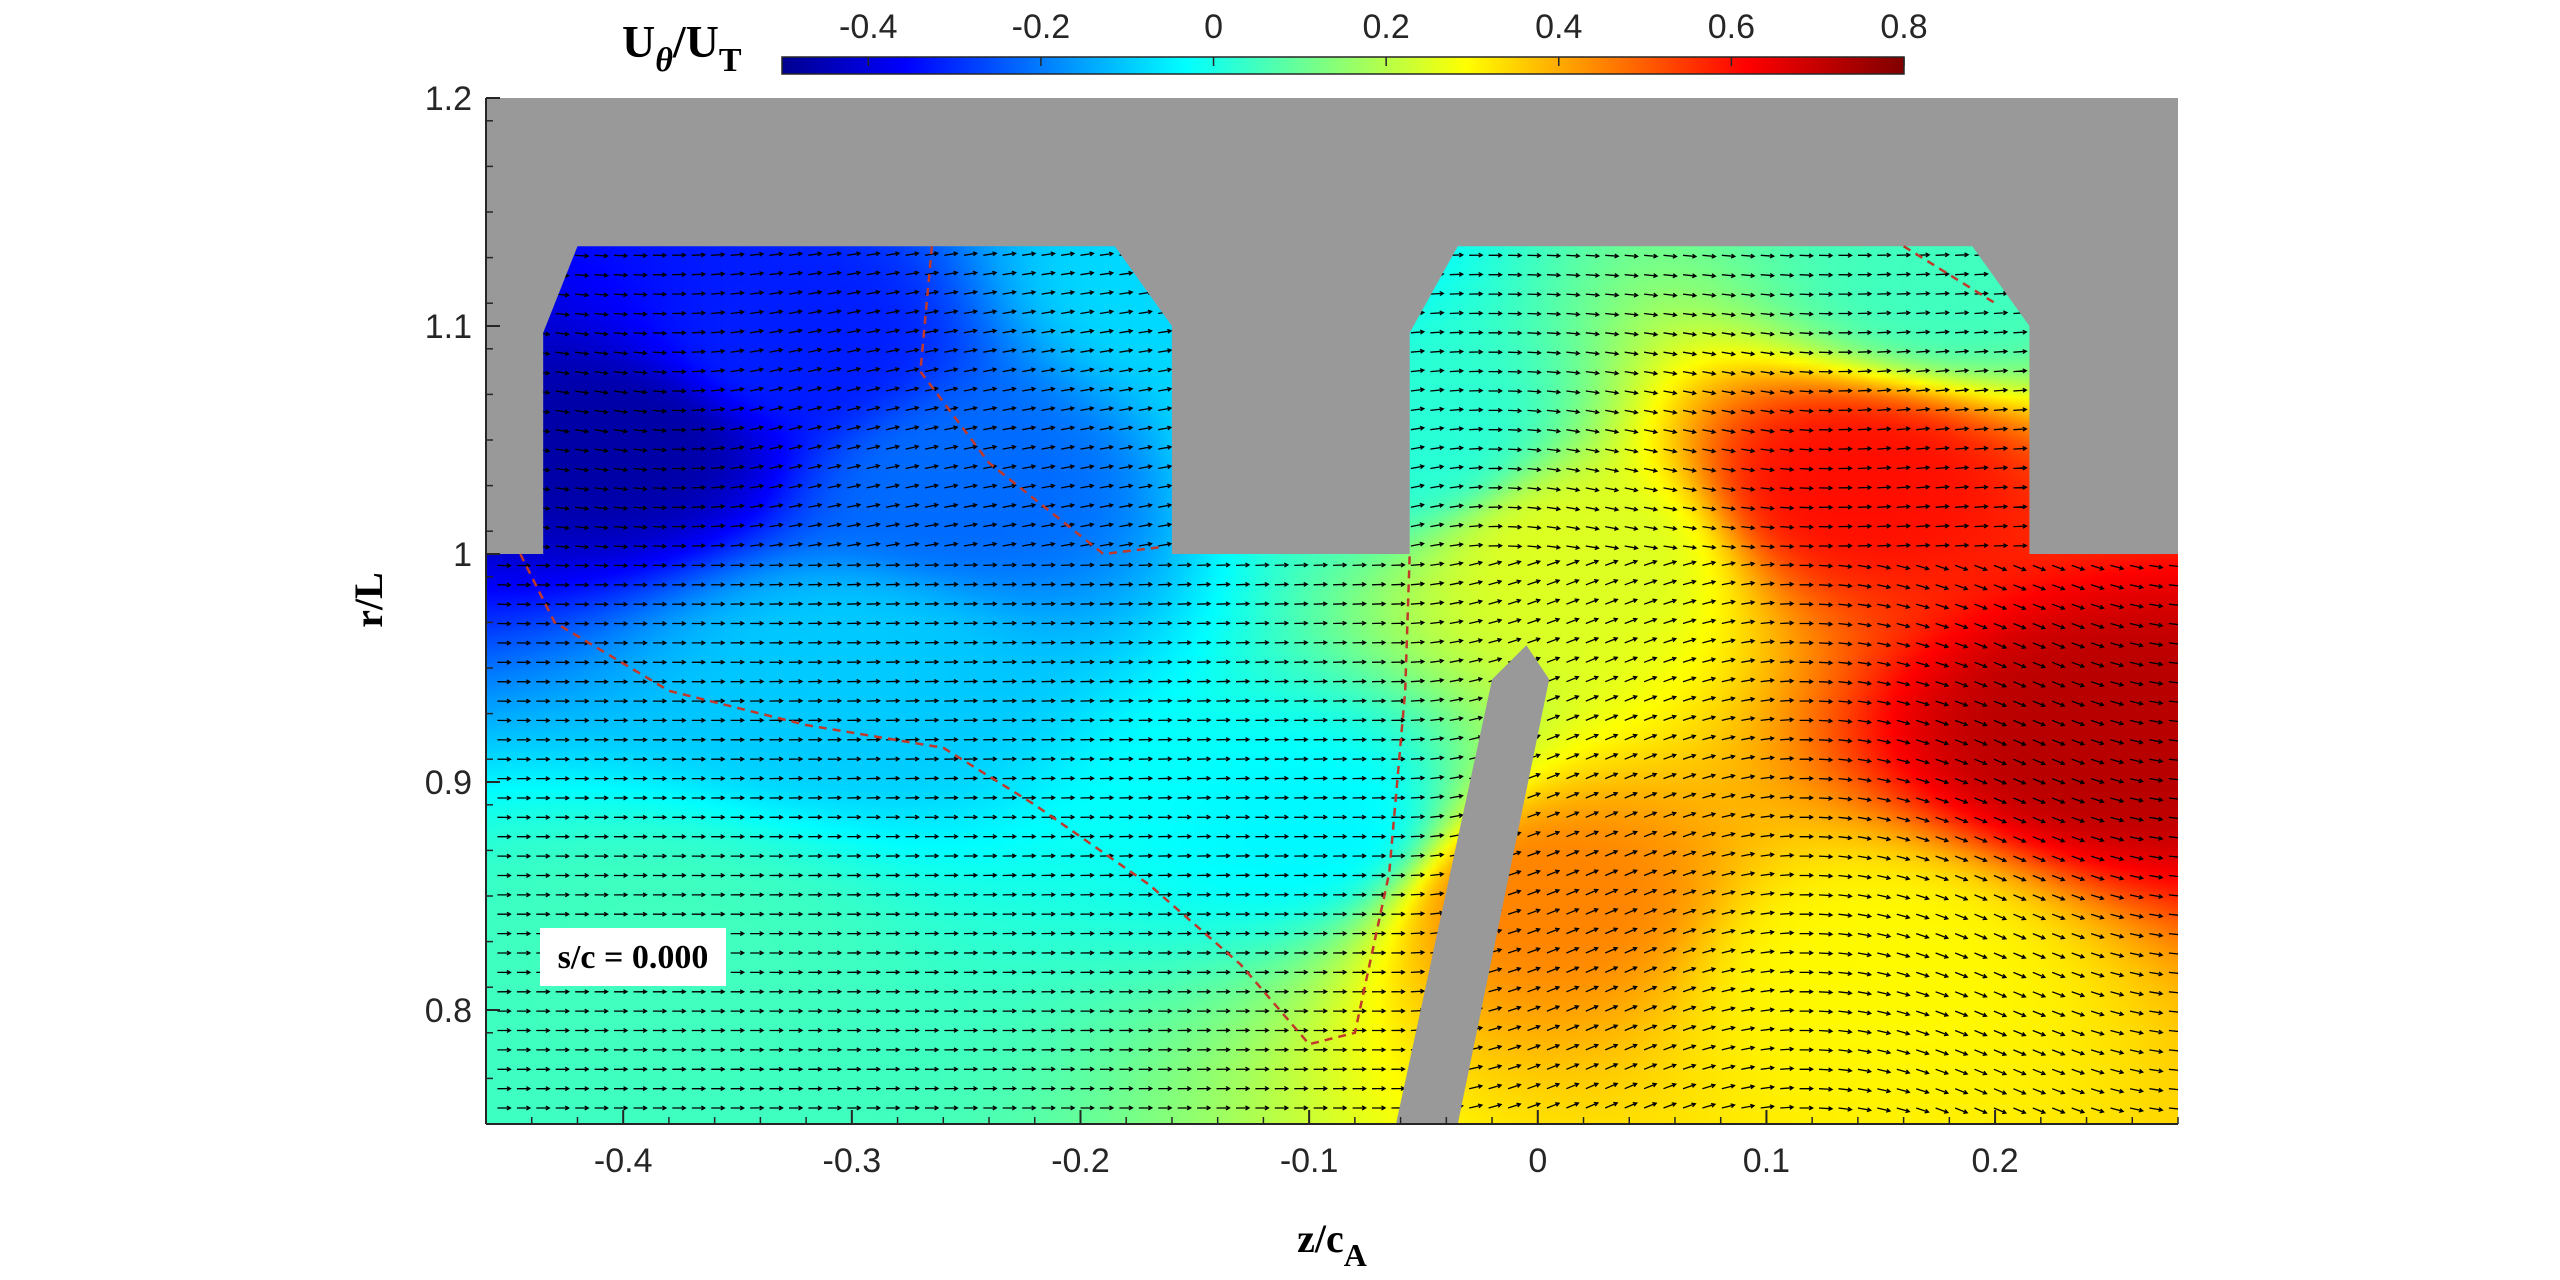 The height and width of the screenshot is (1280, 2560). I want to click on x-ticks: -0.4 -0.3 -0.2 -0.1 0 0.1 0.2, so click(1332, 1145).